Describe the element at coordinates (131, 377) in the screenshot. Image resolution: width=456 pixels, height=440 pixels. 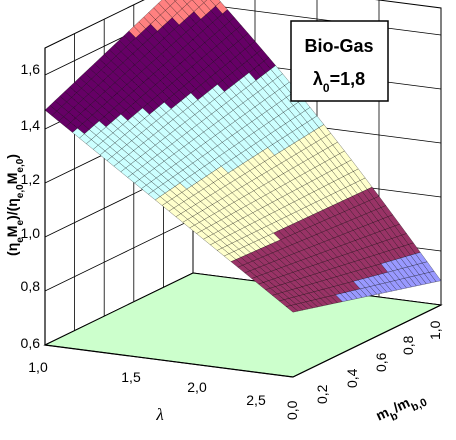
I see `x-tick-label: 1,5` at that location.